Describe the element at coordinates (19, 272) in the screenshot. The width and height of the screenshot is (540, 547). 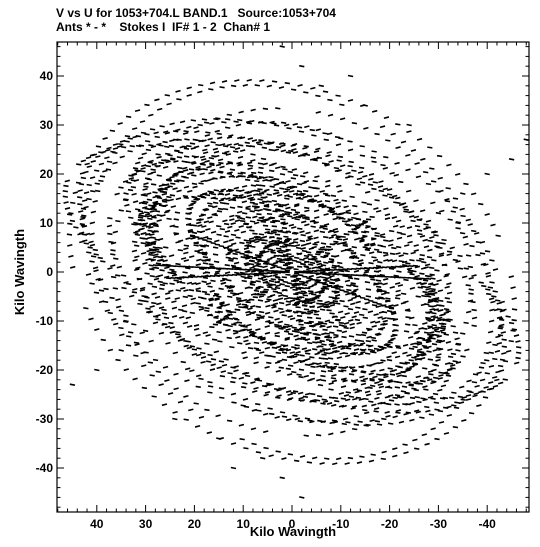
I see `y-axis-title: Kilo Wavingth` at that location.